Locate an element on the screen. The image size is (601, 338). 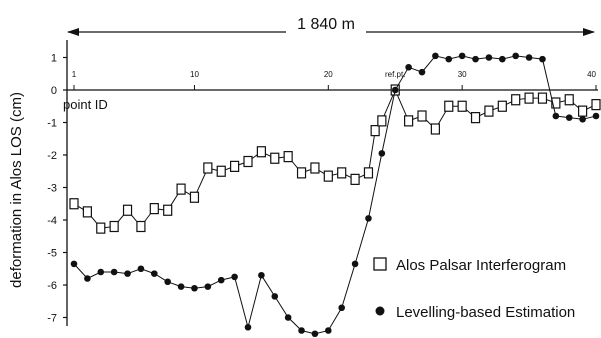
span-label-bg is located at coordinates (326, 32).